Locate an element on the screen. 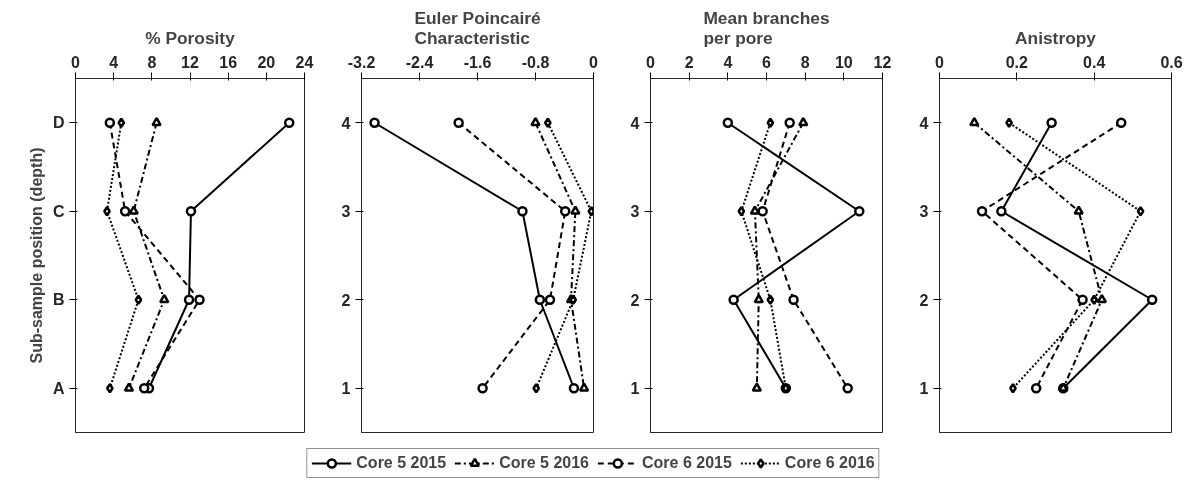 The height and width of the screenshot is (492, 1186). legend-label: Core 5 2015 is located at coordinates (401, 462).